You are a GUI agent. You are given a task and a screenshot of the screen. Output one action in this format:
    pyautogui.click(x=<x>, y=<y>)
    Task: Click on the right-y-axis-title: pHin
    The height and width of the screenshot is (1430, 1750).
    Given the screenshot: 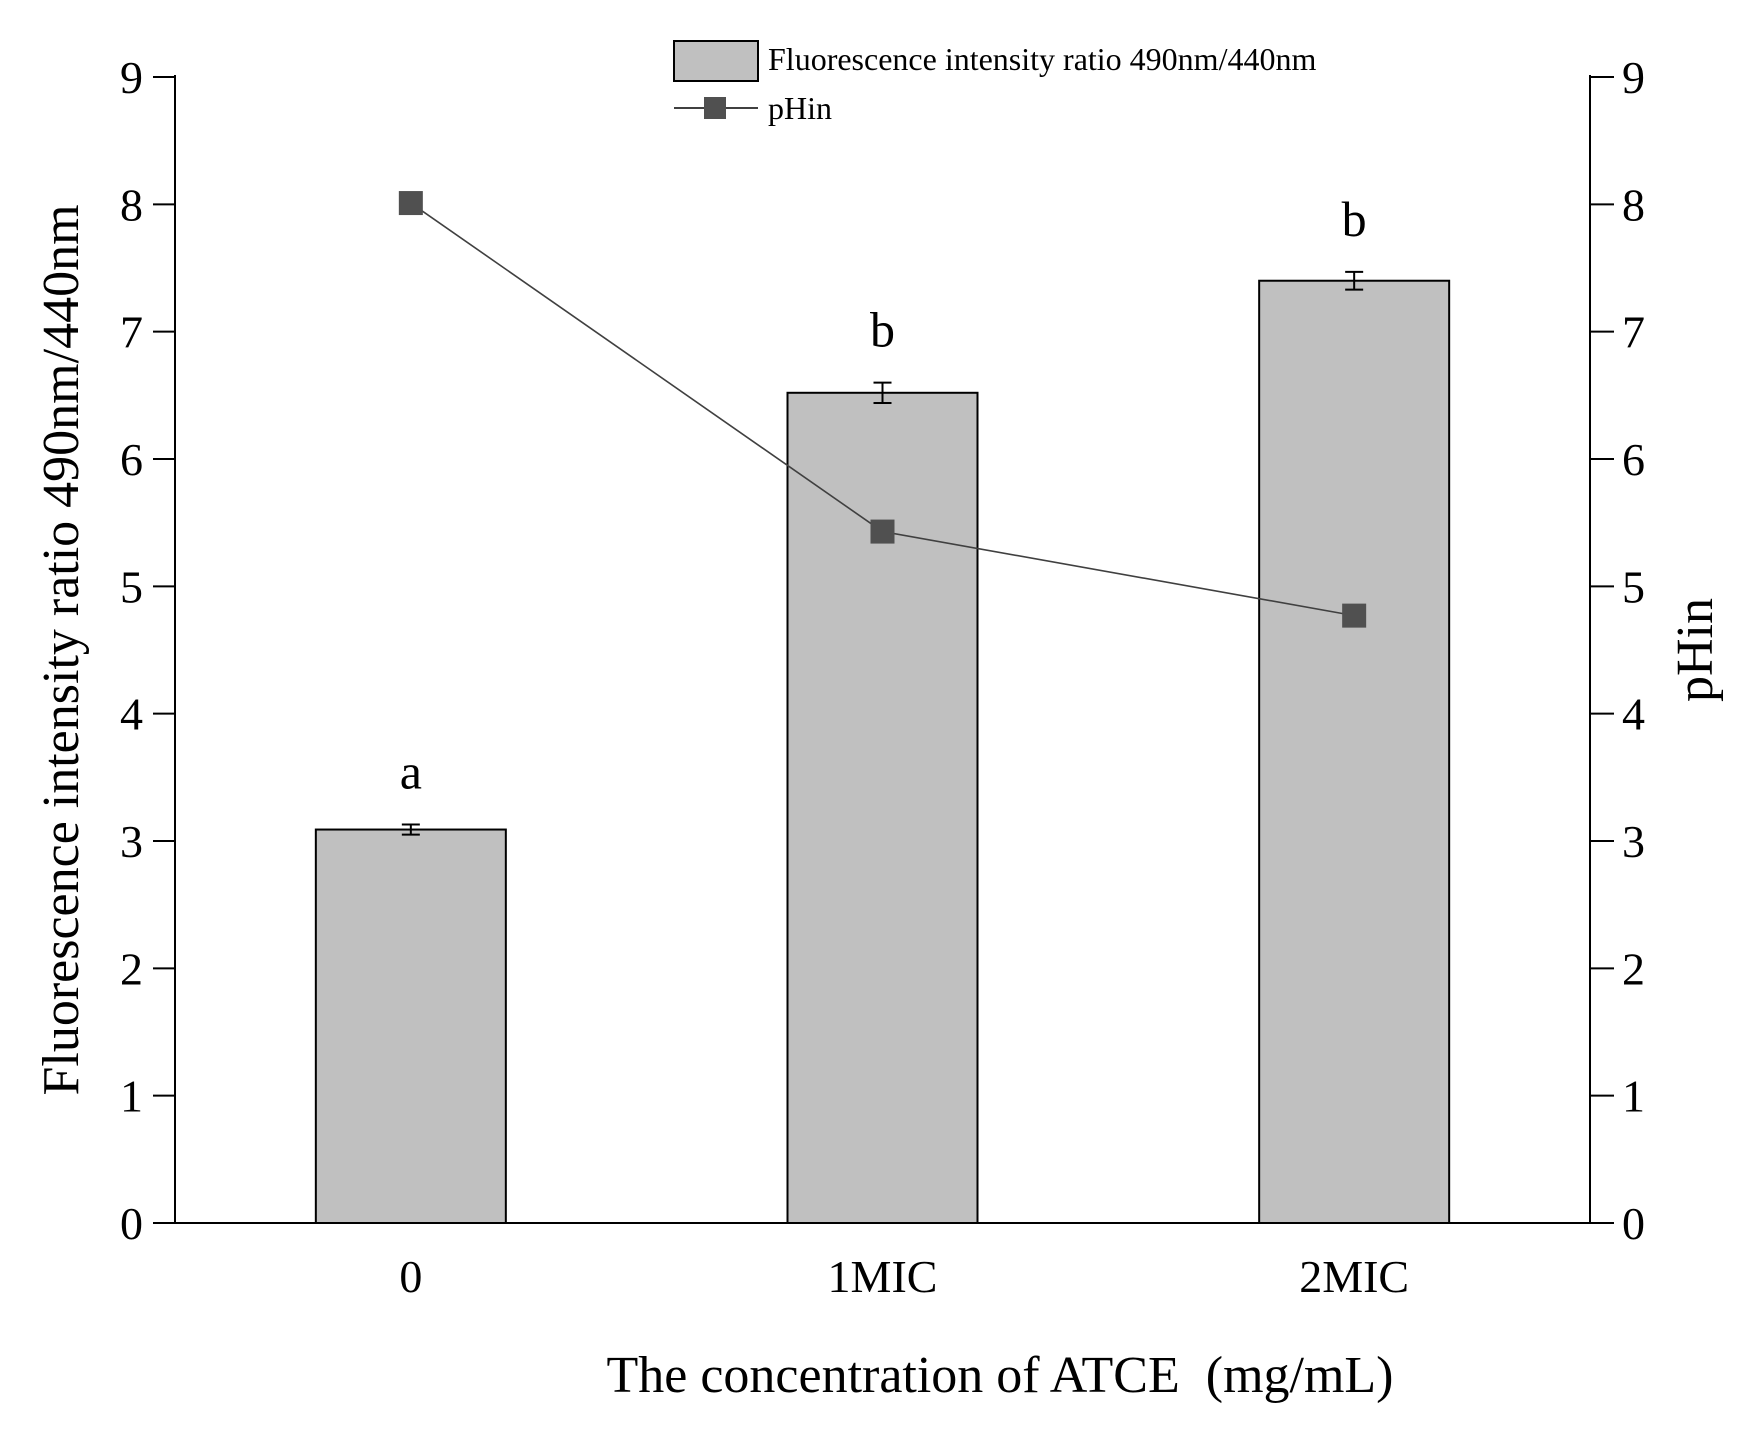 What is the action you would take?
    pyautogui.click(x=1695, y=650)
    